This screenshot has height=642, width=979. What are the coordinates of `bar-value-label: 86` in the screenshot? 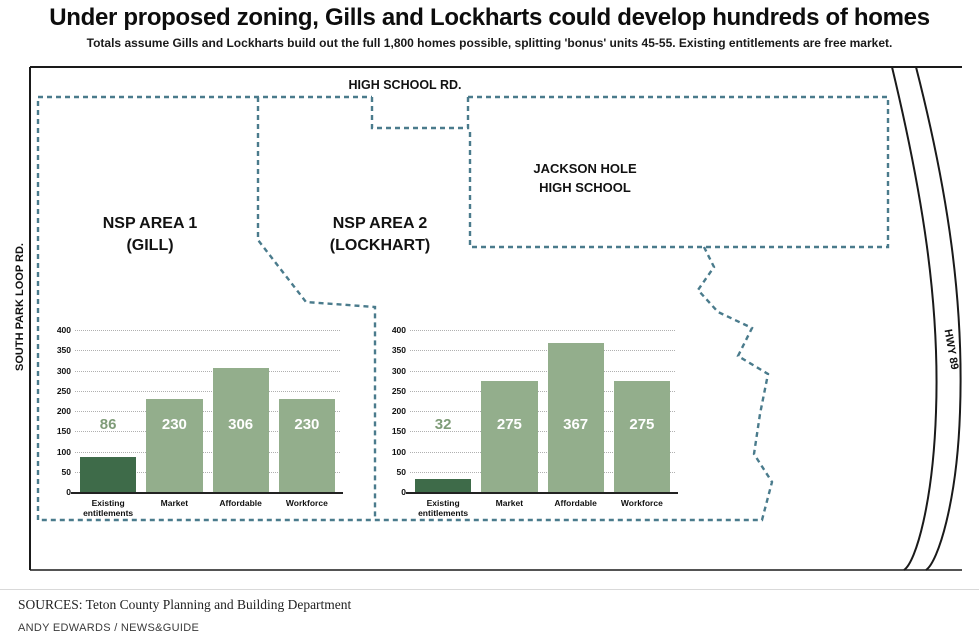 It's located at (108, 424).